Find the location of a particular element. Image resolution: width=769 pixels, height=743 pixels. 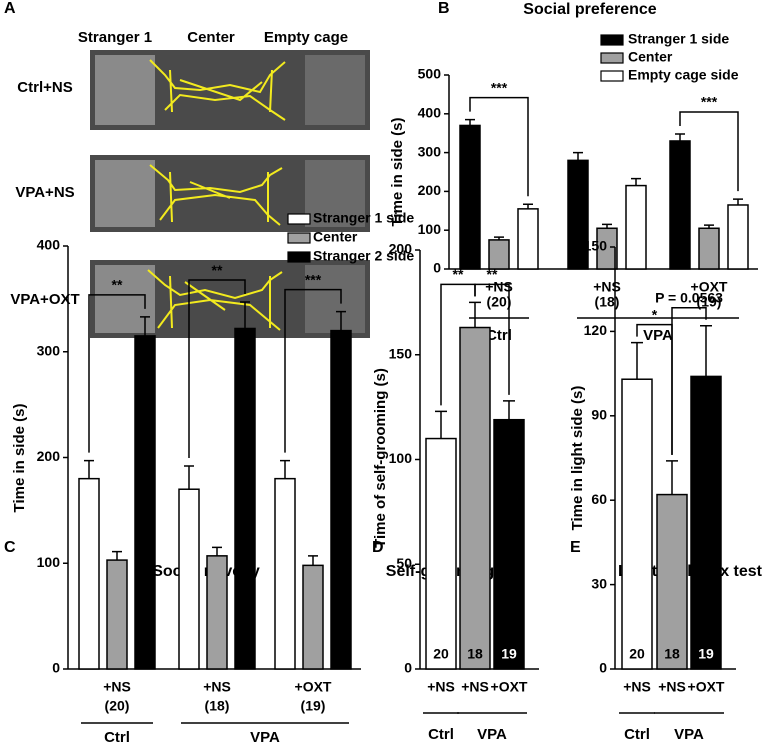

n-label: 18 is located at coordinates (475, 654).